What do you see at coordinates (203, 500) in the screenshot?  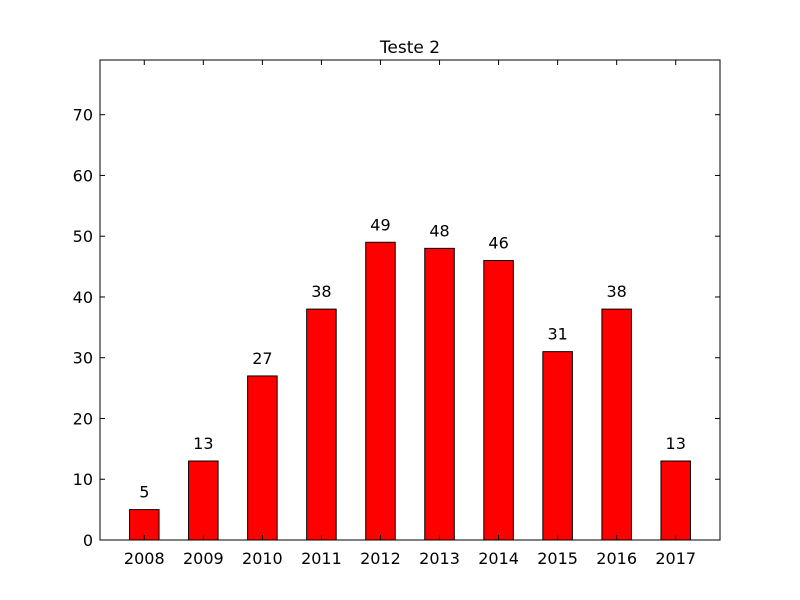 I see `bar-2009` at bounding box center [203, 500].